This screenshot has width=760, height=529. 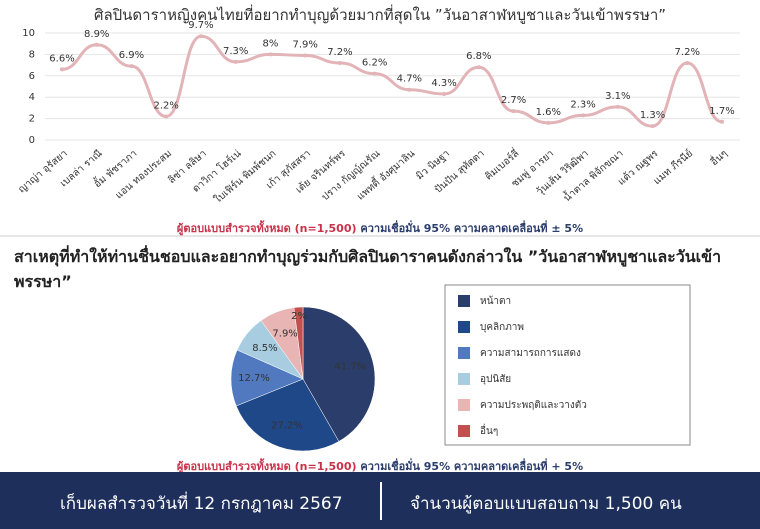 What do you see at coordinates (32, 119) in the screenshot?
I see `y-tick-label: 2` at bounding box center [32, 119].